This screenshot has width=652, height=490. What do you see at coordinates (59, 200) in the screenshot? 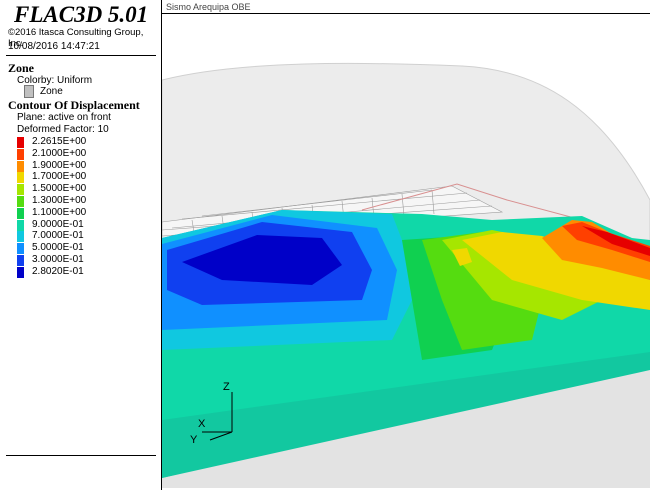
I see `legend-value: 1.3000E+00` at bounding box center [59, 200].